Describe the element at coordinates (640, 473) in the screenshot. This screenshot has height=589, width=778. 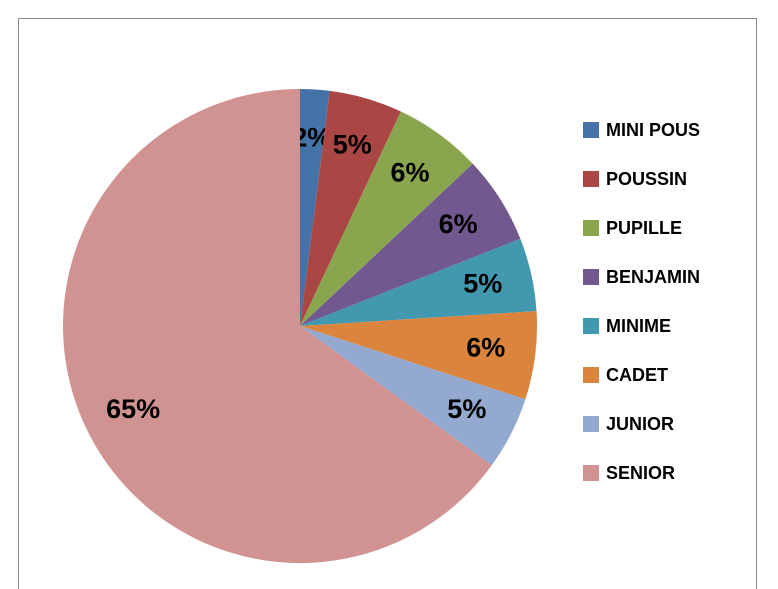
I see `legend-label: SENIOR` at that location.